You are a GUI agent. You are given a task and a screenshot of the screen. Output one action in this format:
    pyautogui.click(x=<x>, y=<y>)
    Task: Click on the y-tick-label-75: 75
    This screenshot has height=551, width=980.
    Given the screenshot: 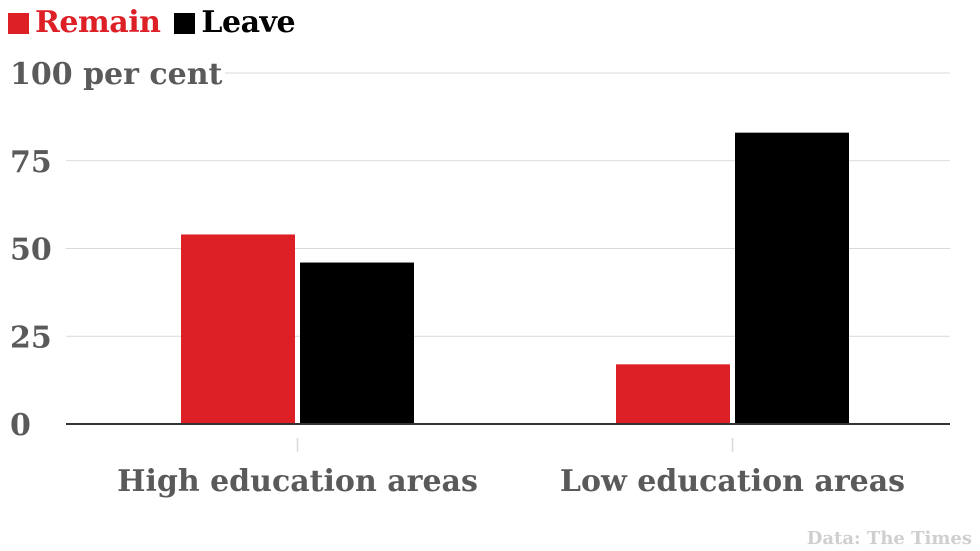 What is the action you would take?
    pyautogui.click(x=31, y=162)
    